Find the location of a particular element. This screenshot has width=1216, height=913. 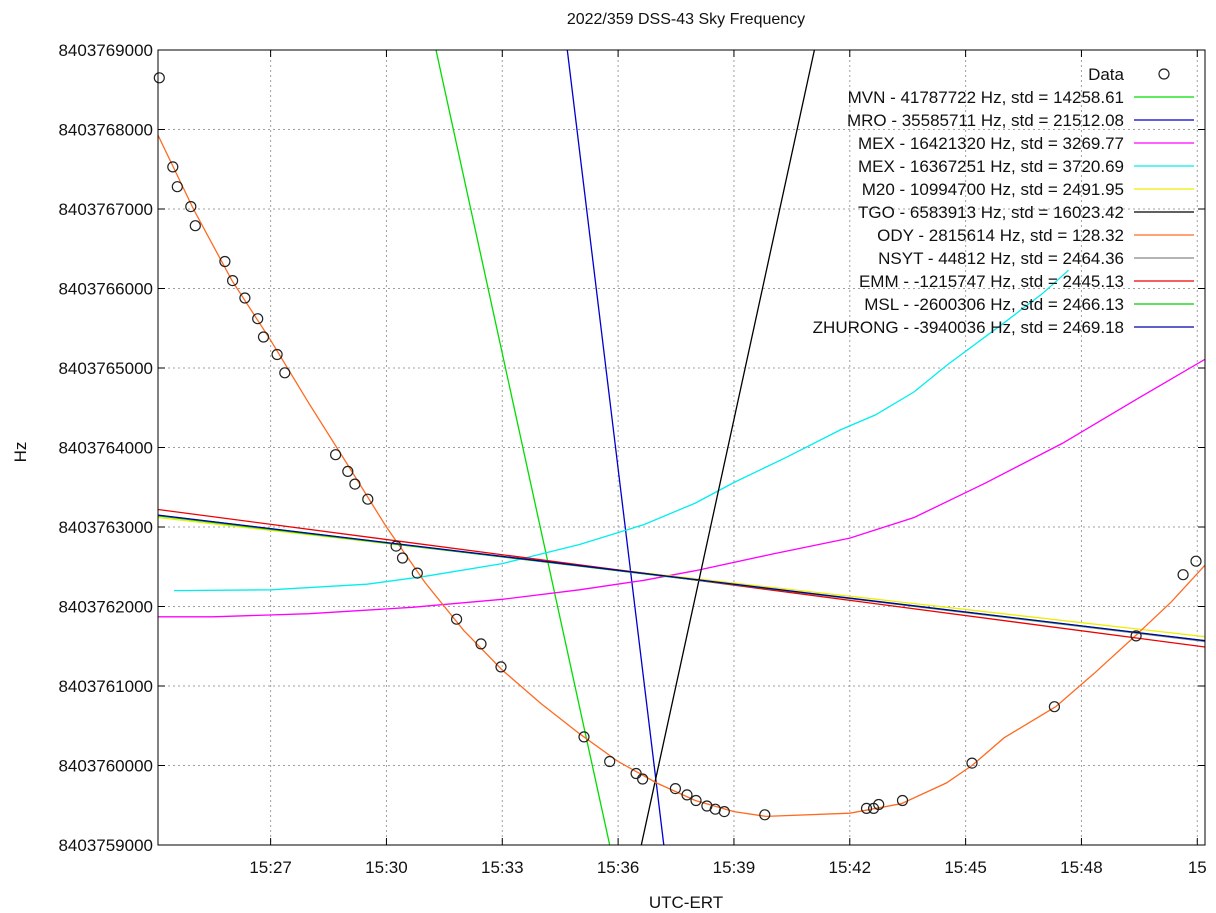

y-tick-label: 8403769000 is located at coordinates (105, 50).